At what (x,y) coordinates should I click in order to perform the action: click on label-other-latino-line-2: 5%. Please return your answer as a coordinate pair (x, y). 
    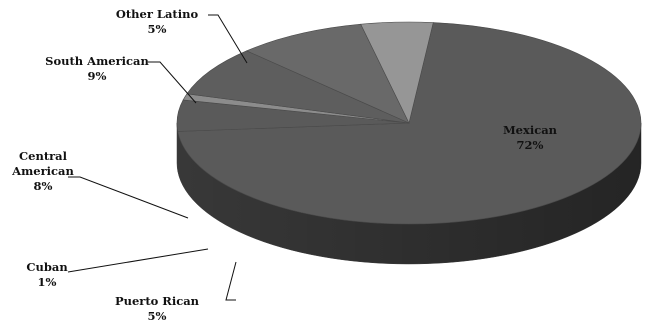
    Looking at the image, I should click on (157, 29).